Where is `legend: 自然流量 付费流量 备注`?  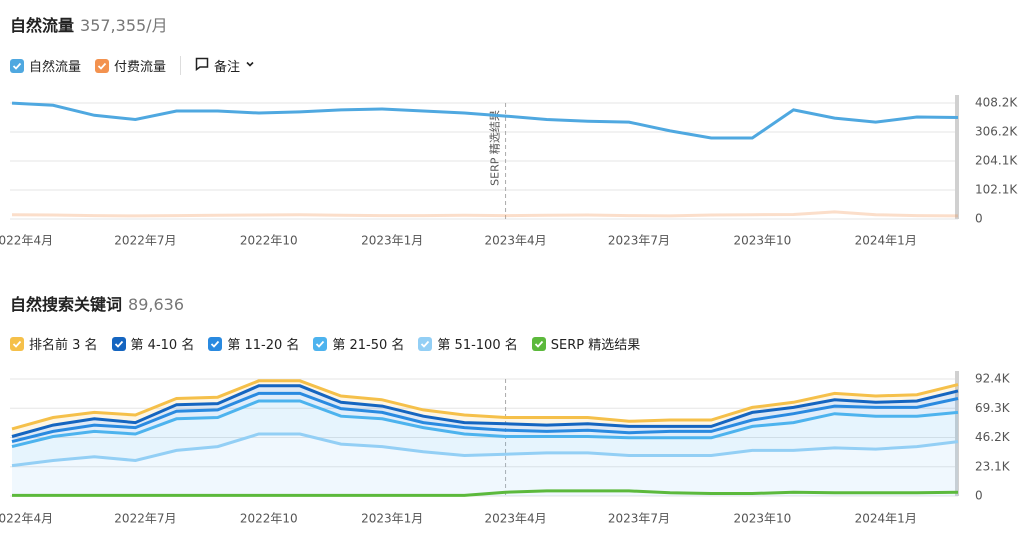 legend: 自然流量 付费流量 备注 is located at coordinates (132, 65).